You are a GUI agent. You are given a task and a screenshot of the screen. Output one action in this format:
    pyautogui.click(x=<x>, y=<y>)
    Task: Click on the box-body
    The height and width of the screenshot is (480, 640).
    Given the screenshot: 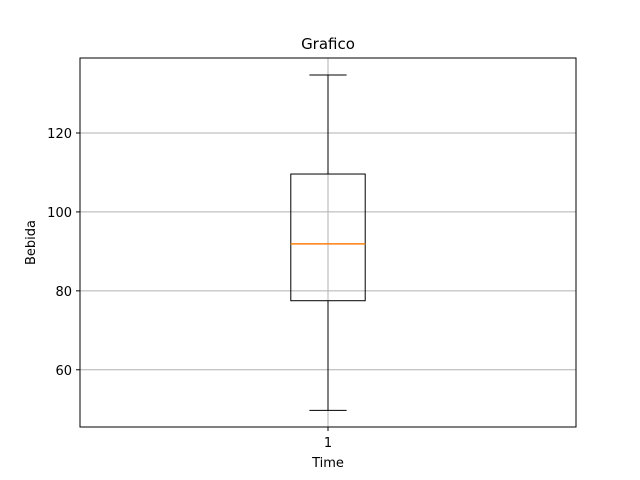 What is the action you would take?
    pyautogui.click(x=328, y=237)
    